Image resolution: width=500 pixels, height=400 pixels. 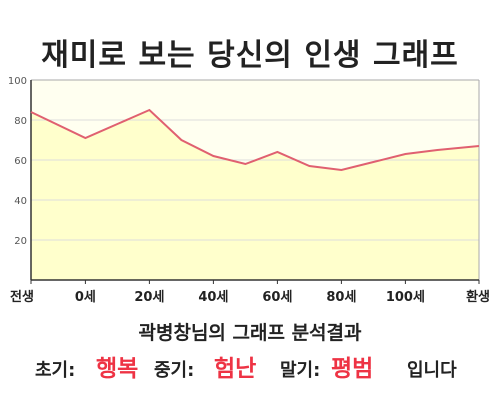 What do you see at coordinates (117, 369) in the screenshot?
I see `early-value: 행복` at bounding box center [117, 369].